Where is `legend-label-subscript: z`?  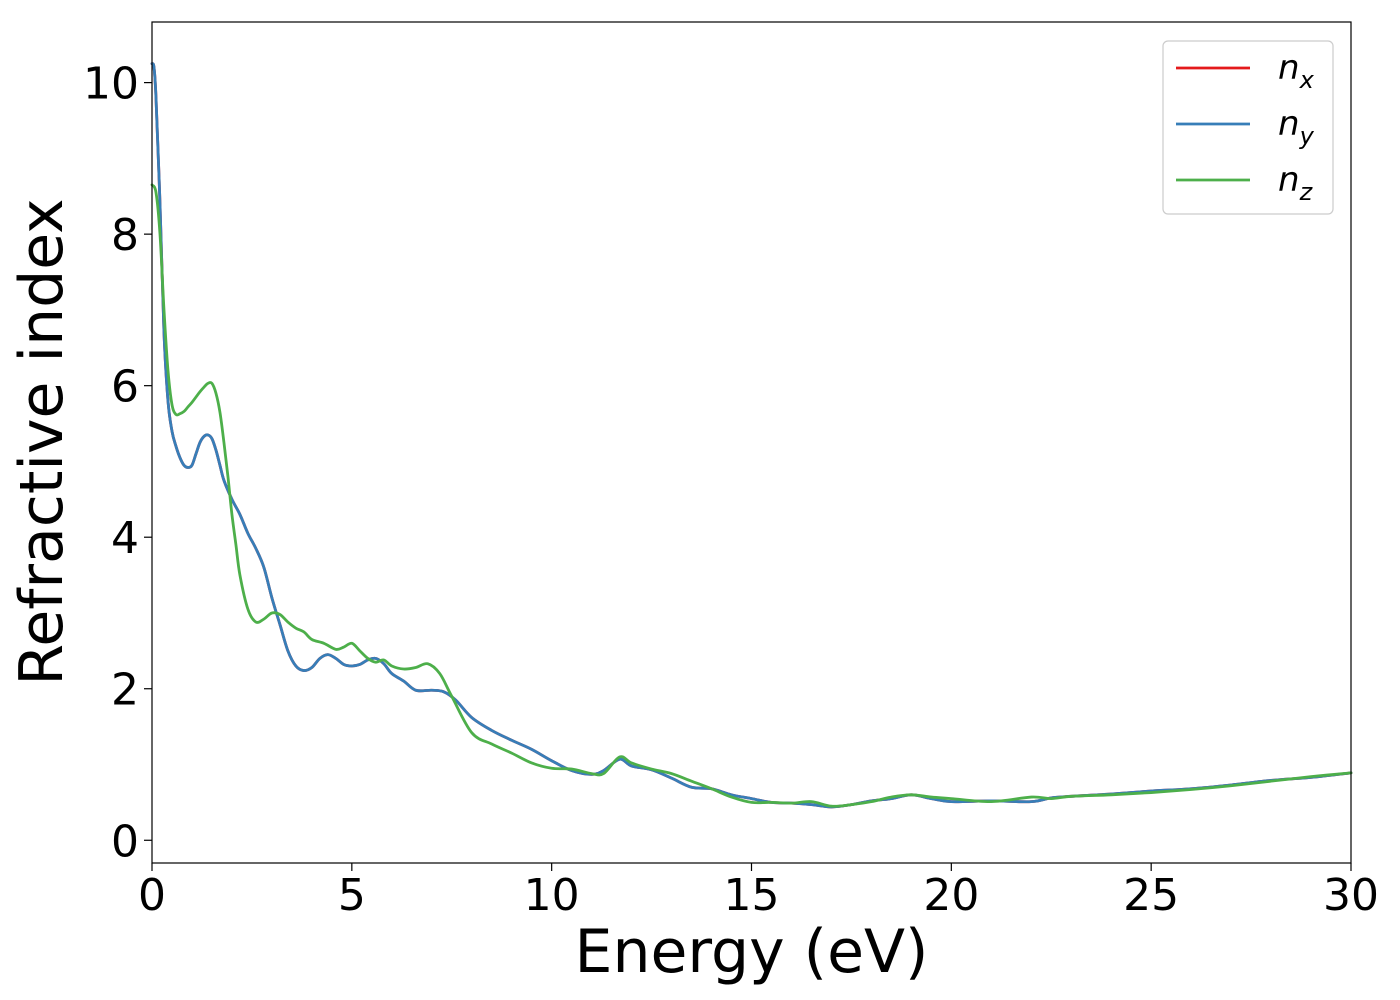 legend-label-subscript: z is located at coordinates (1306, 192).